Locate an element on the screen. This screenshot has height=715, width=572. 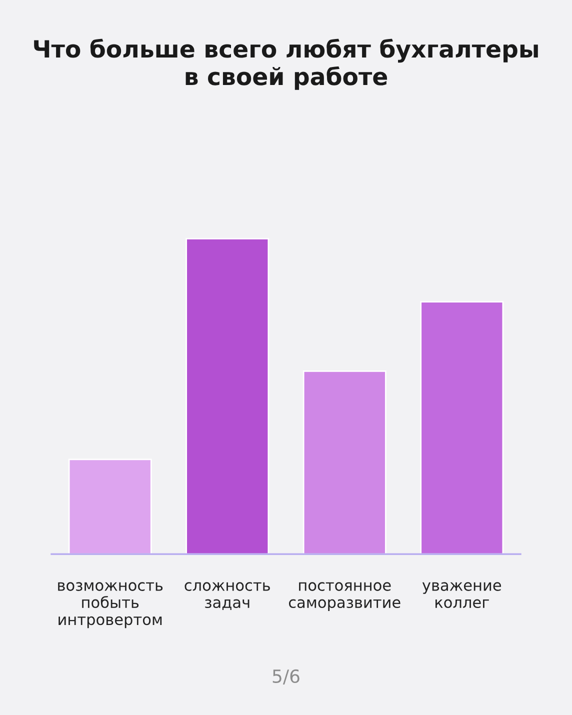
x-tick-label: возможность побыть интровертом is located at coordinates (110, 605).